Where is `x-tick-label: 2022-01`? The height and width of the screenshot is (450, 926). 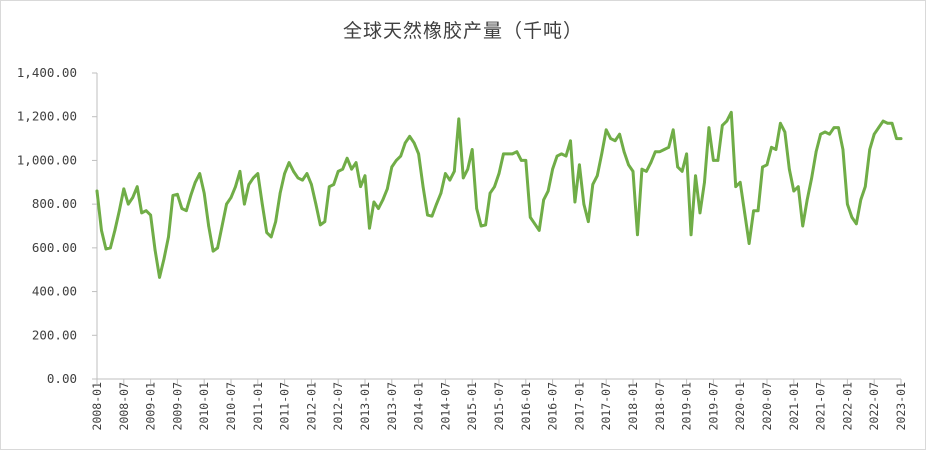
x-tick-label: 2022-01 is located at coordinates (847, 406).